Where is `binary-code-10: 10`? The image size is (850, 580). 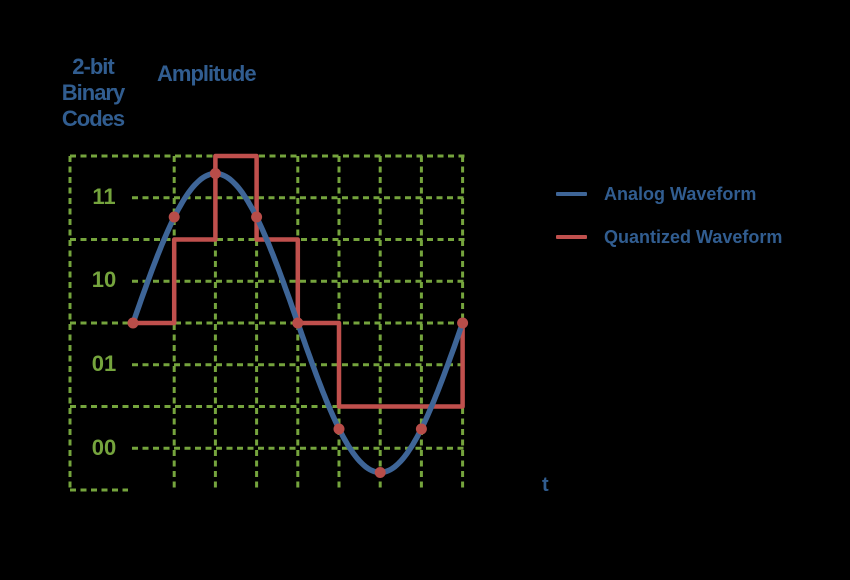 binary-code-10: 10 is located at coordinates (104, 279).